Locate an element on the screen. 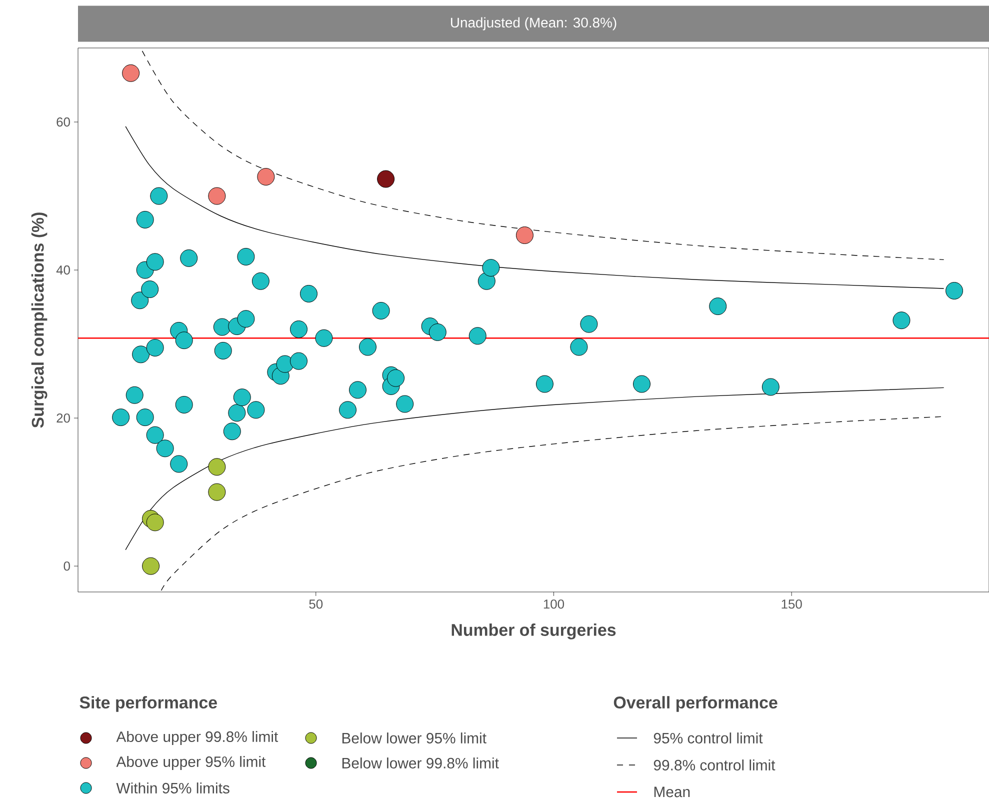 The image size is (989, 802). legend-label: 95% control limit is located at coordinates (708, 738).